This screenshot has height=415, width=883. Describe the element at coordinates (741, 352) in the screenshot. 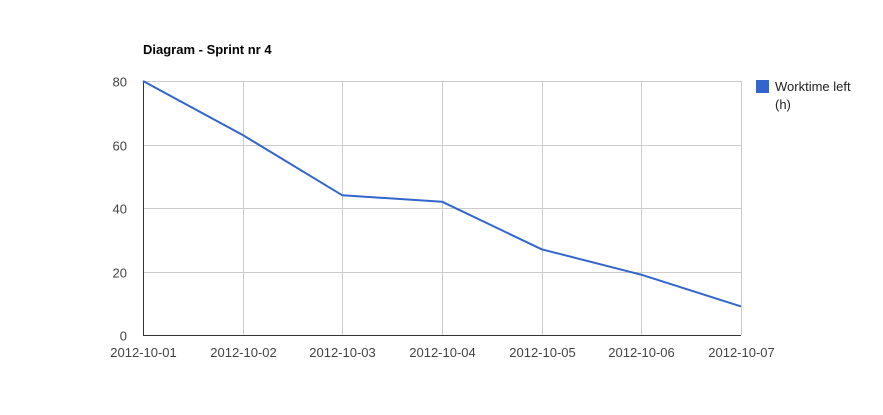

I see `x-tick-label: 2012-10-07` at that location.